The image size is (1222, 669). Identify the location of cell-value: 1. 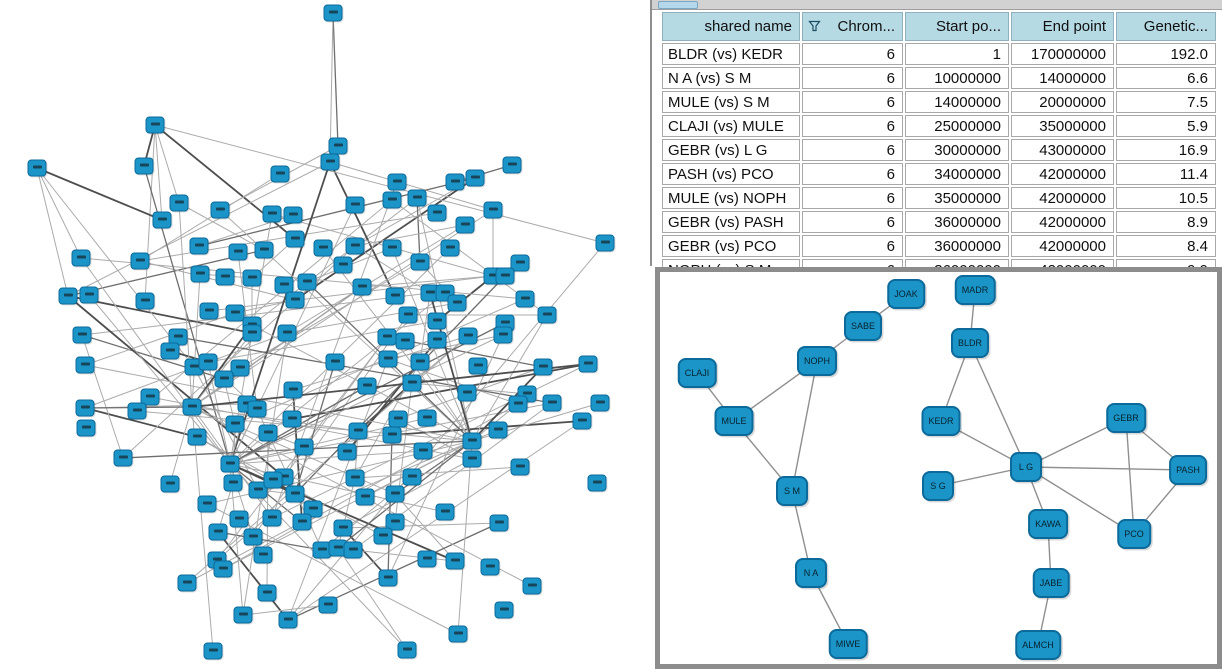
(957, 54).